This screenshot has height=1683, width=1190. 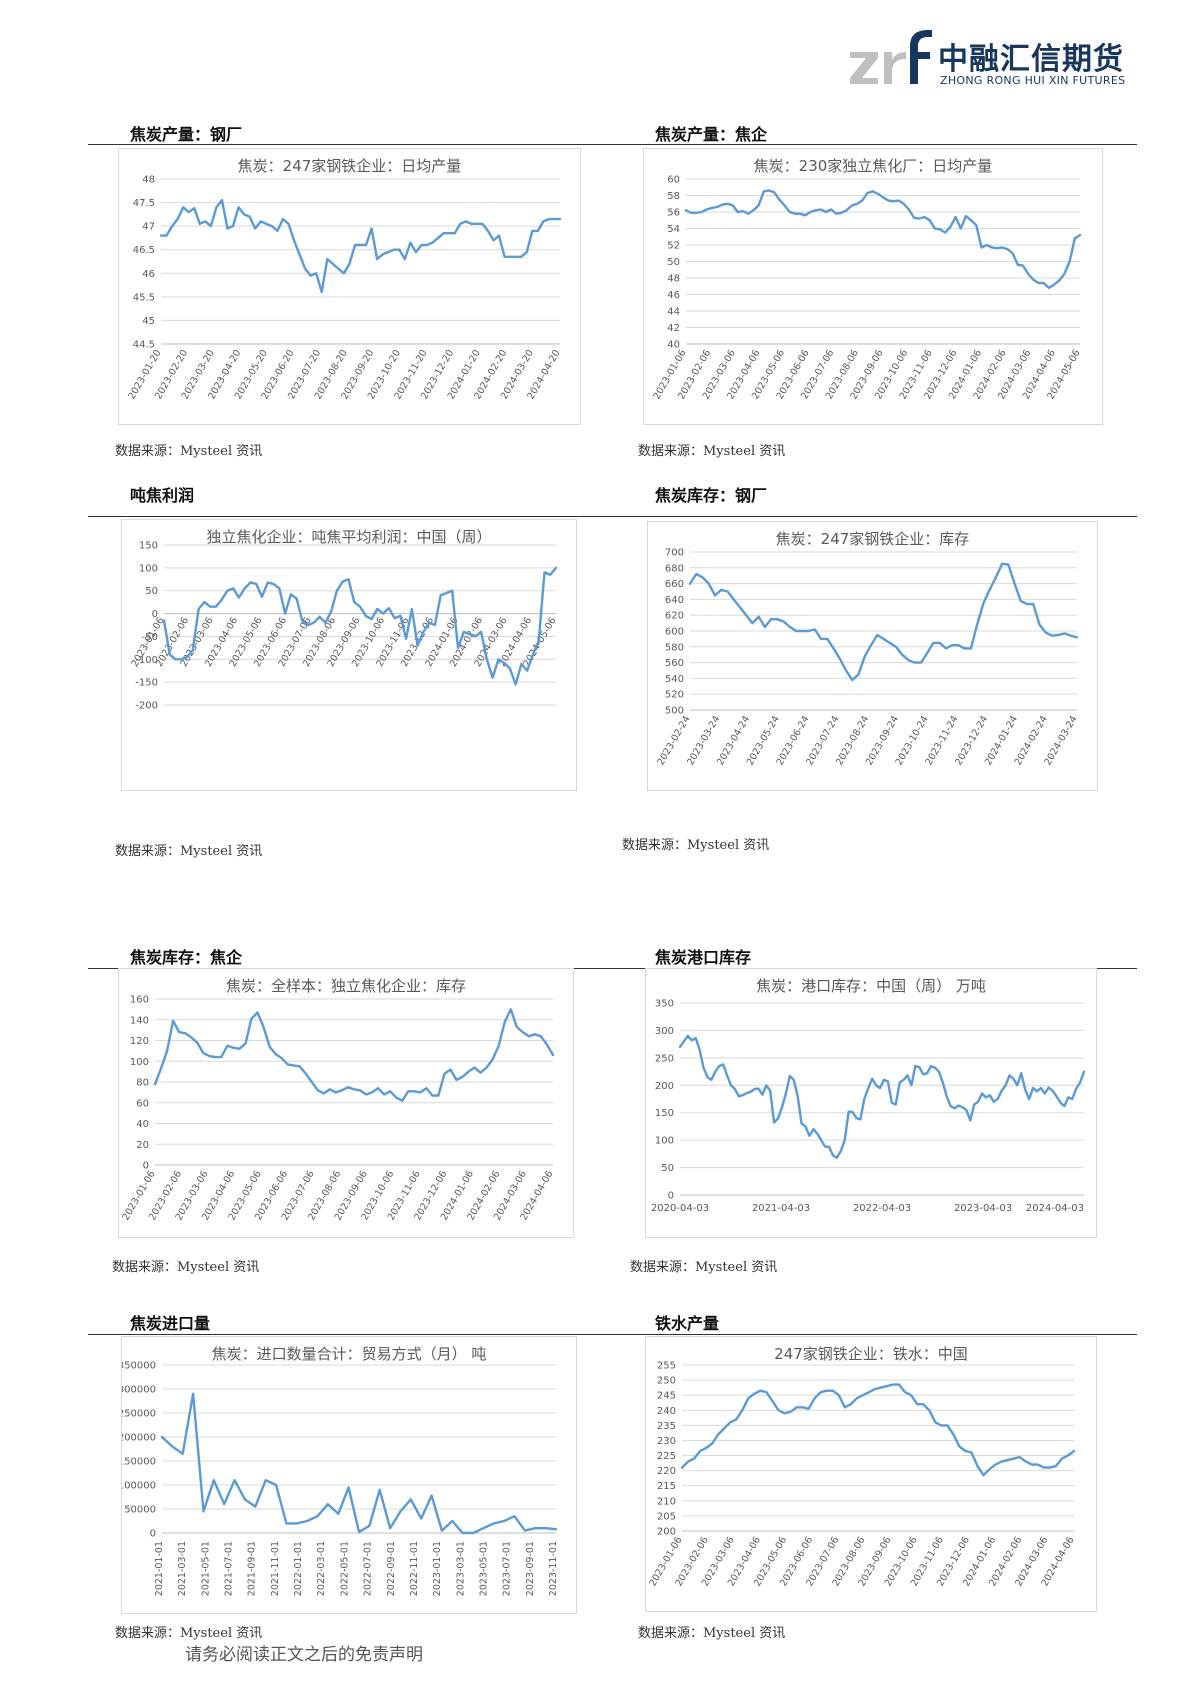 What do you see at coordinates (142, 1124) in the screenshot?
I see `y-tick-label: 40` at bounding box center [142, 1124].